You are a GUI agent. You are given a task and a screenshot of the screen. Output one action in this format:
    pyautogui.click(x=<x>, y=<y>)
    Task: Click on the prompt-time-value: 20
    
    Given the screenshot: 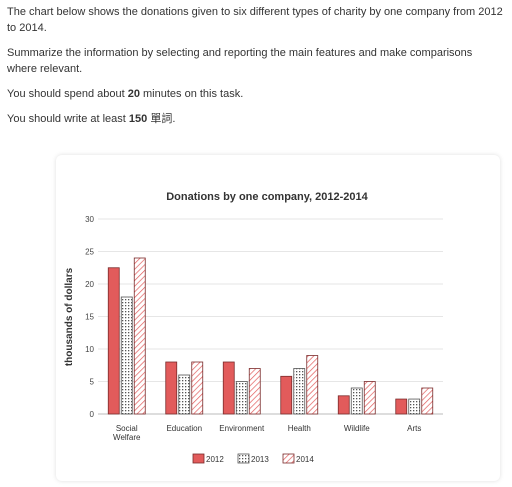 What is the action you would take?
    pyautogui.click(x=133, y=94)
    